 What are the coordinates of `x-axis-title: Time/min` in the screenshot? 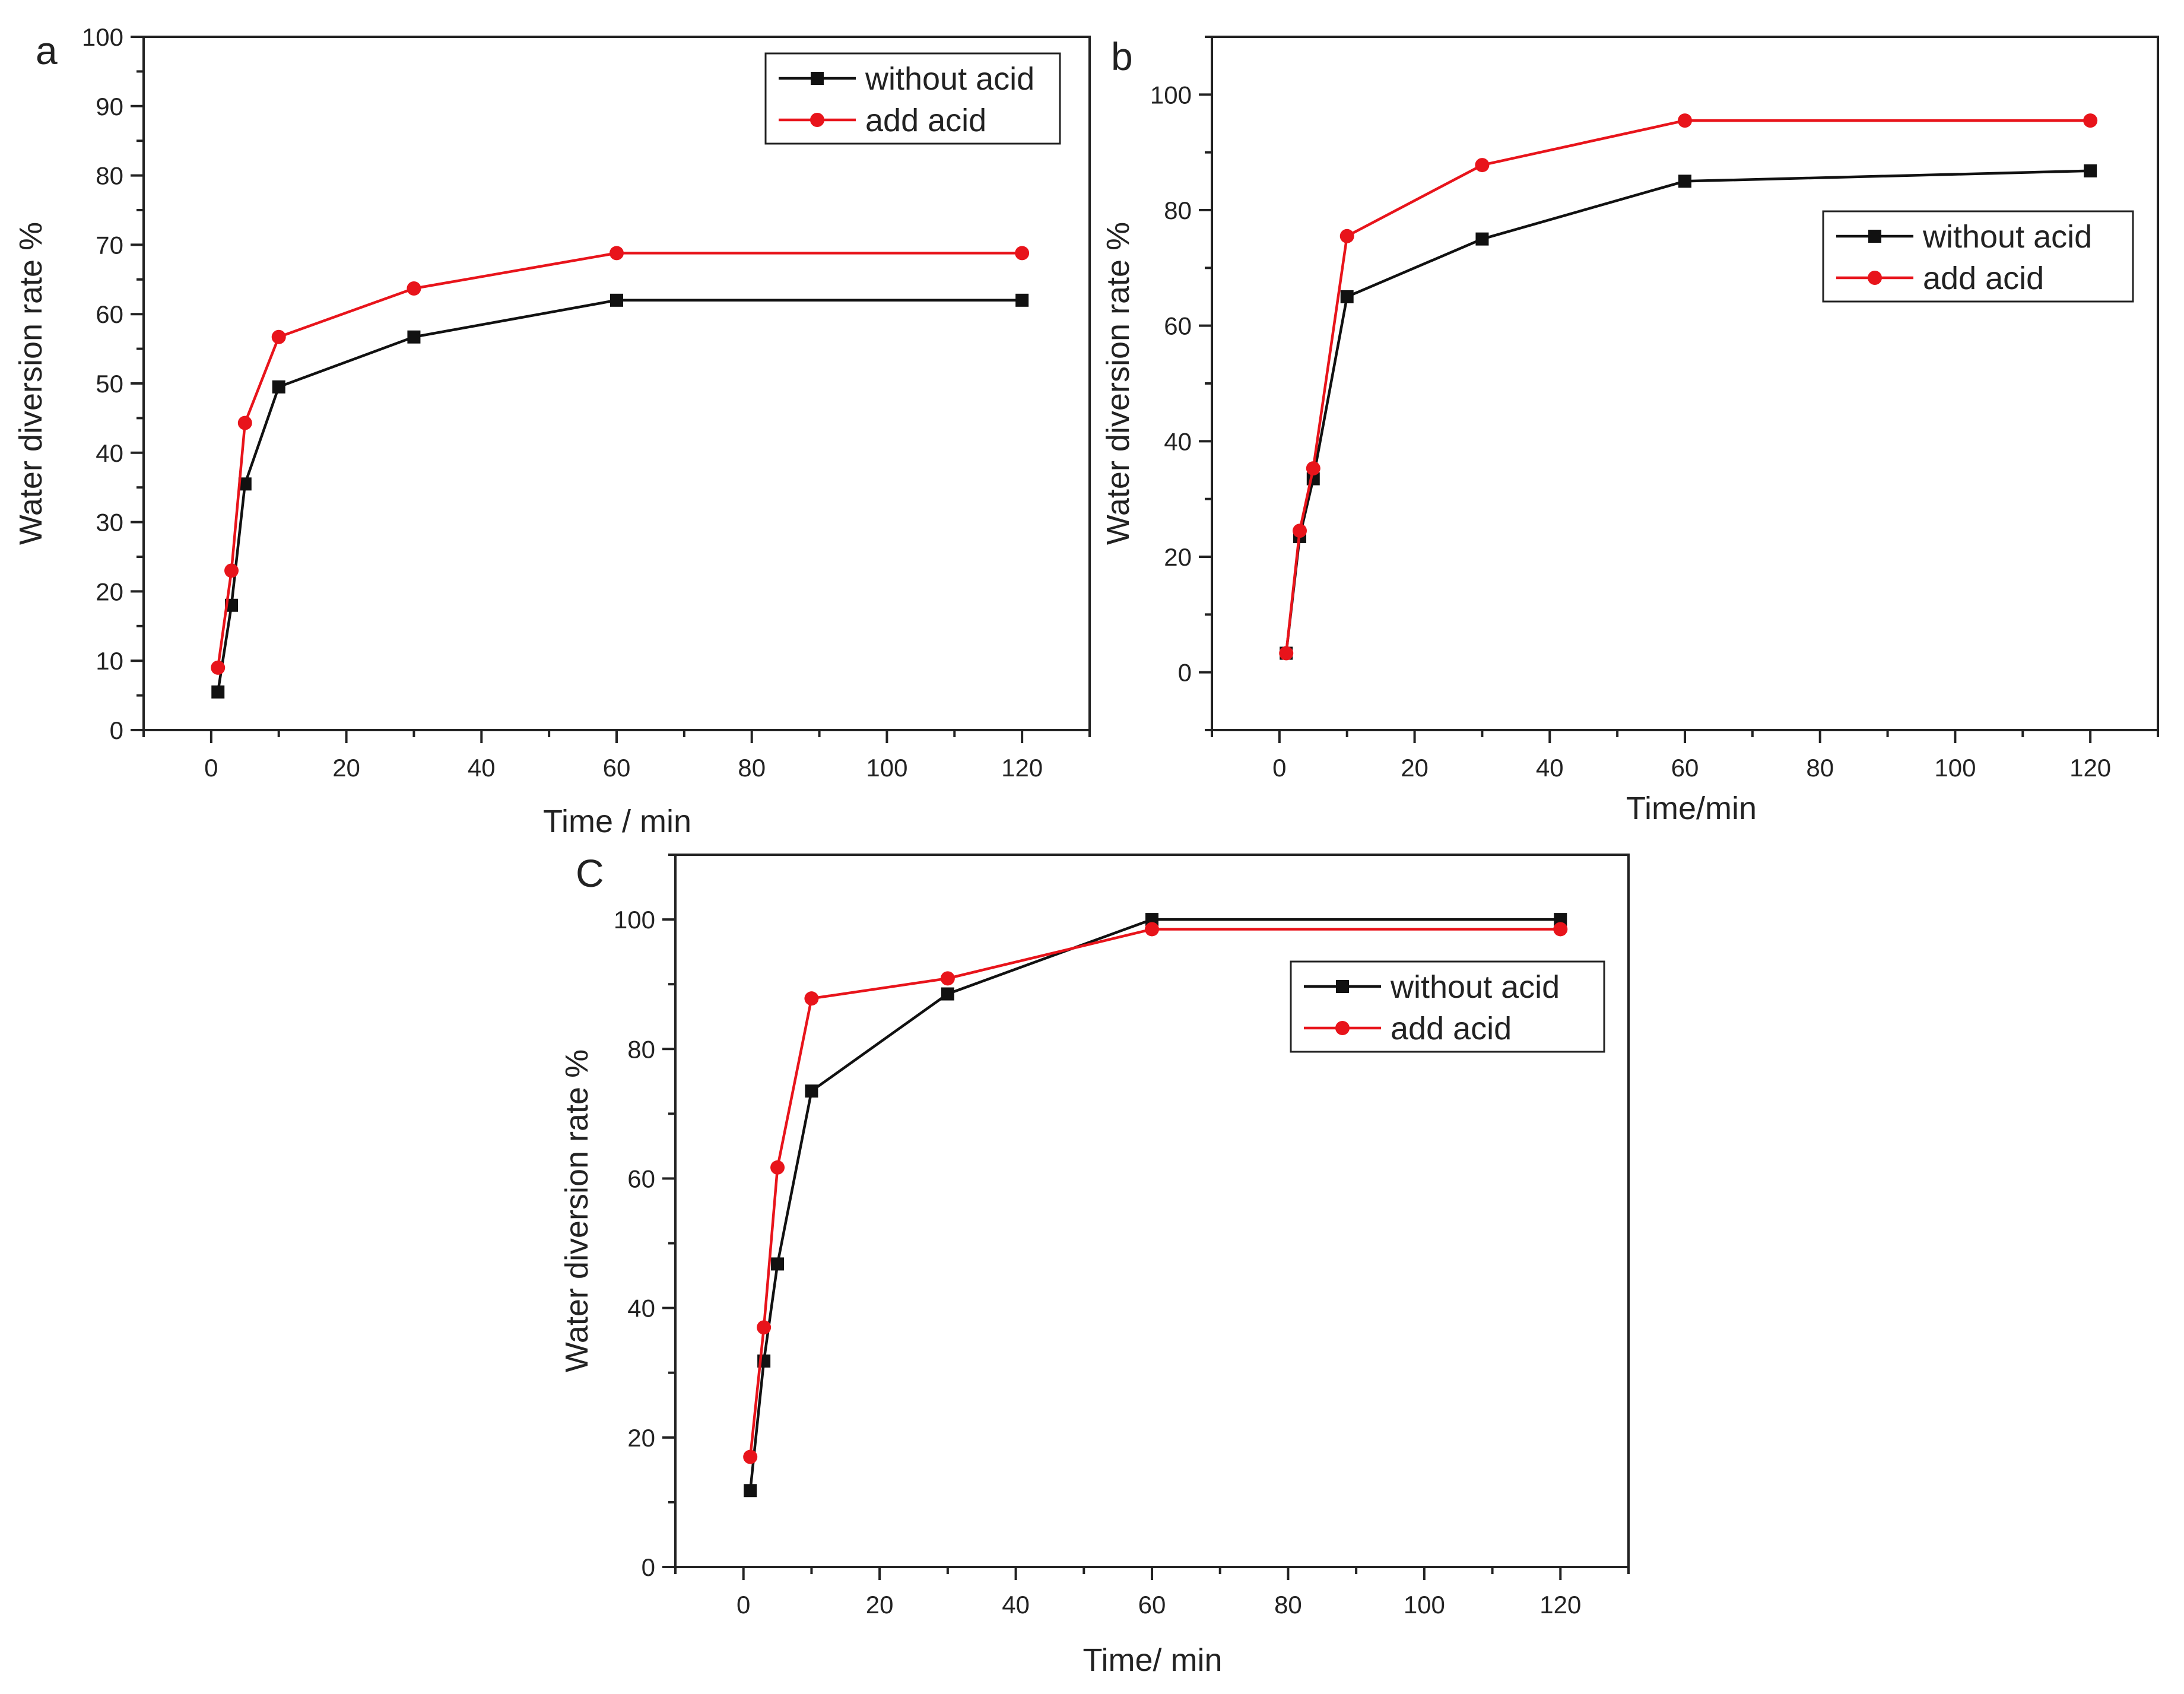 It's located at (1692, 809).